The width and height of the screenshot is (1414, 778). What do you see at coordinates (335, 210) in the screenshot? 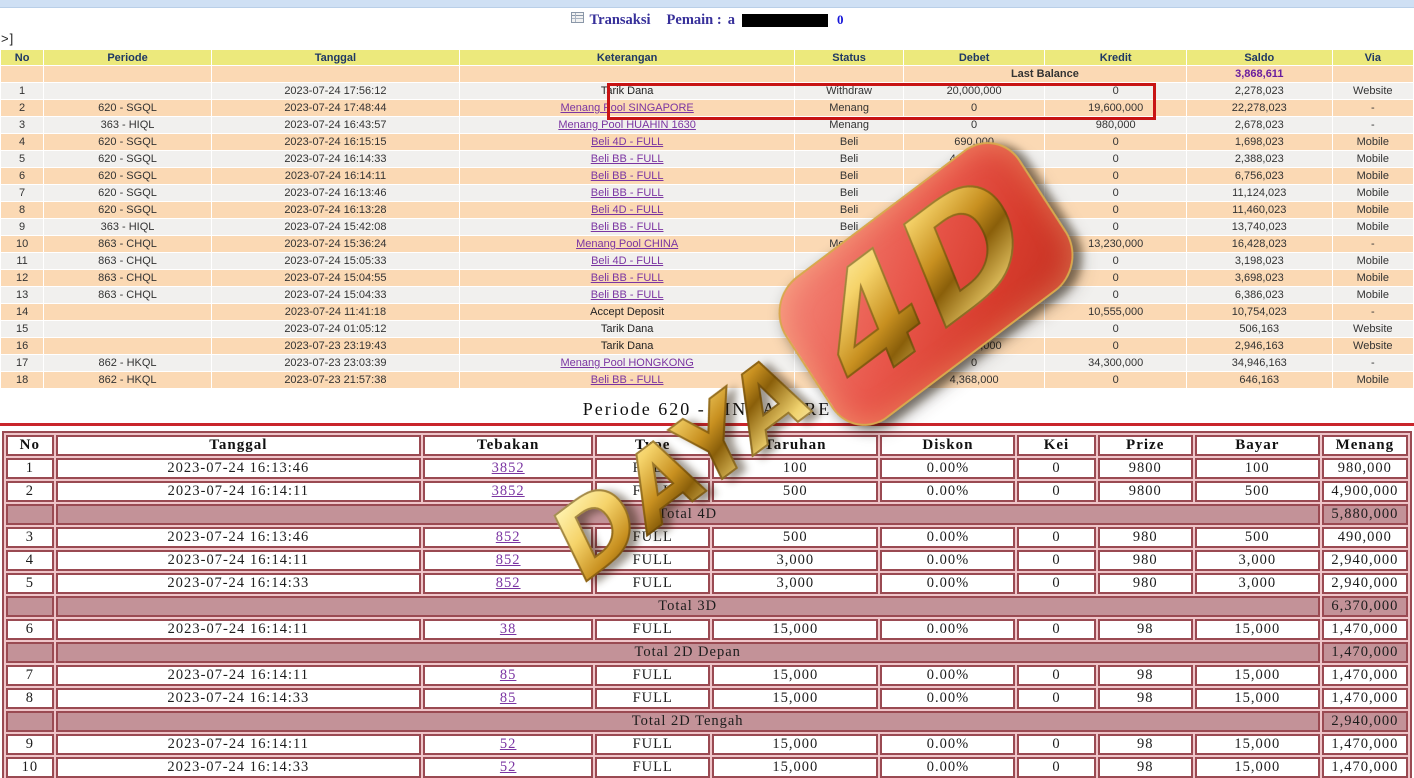
I see `cell-tanggal: 2023-07-24 16:13:28` at bounding box center [335, 210].